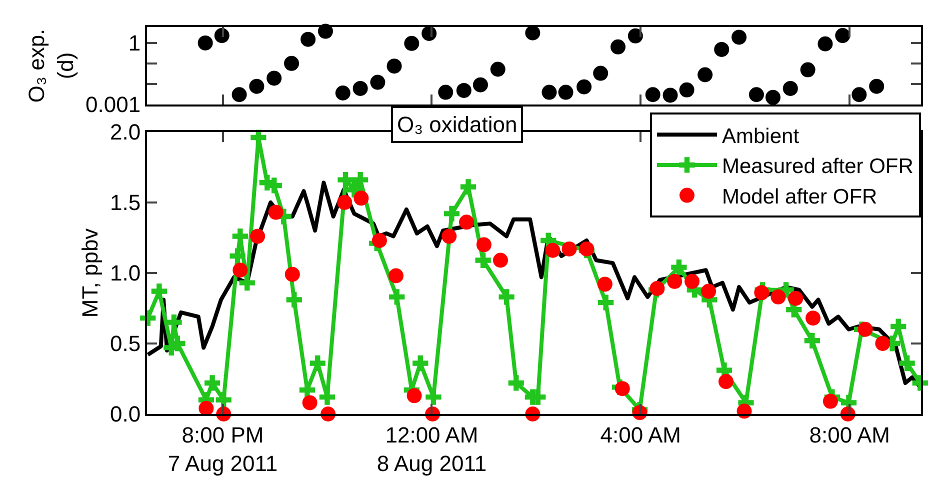 This screenshot has height=502, width=936. I want to click on legend-label: Ambient, so click(761, 136).